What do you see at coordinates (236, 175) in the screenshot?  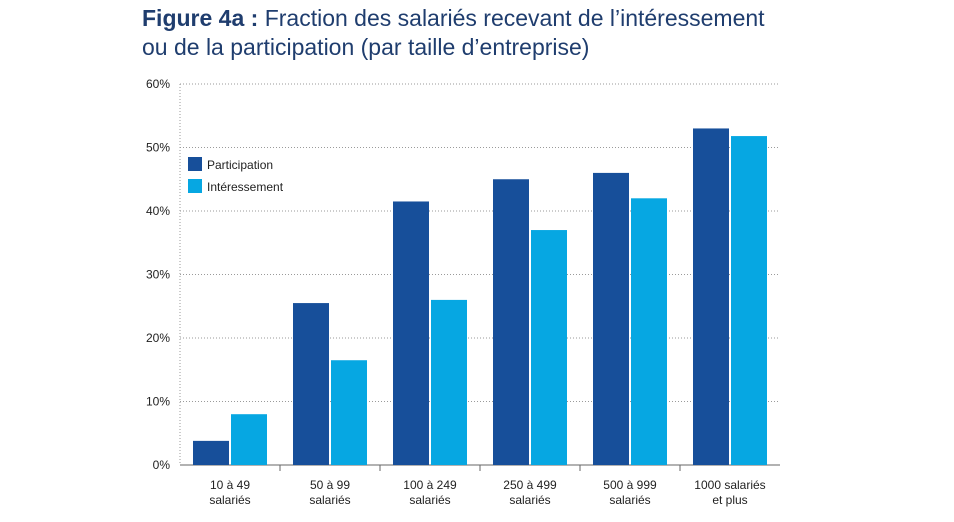 I see `legend: Participation Intéressement` at bounding box center [236, 175].